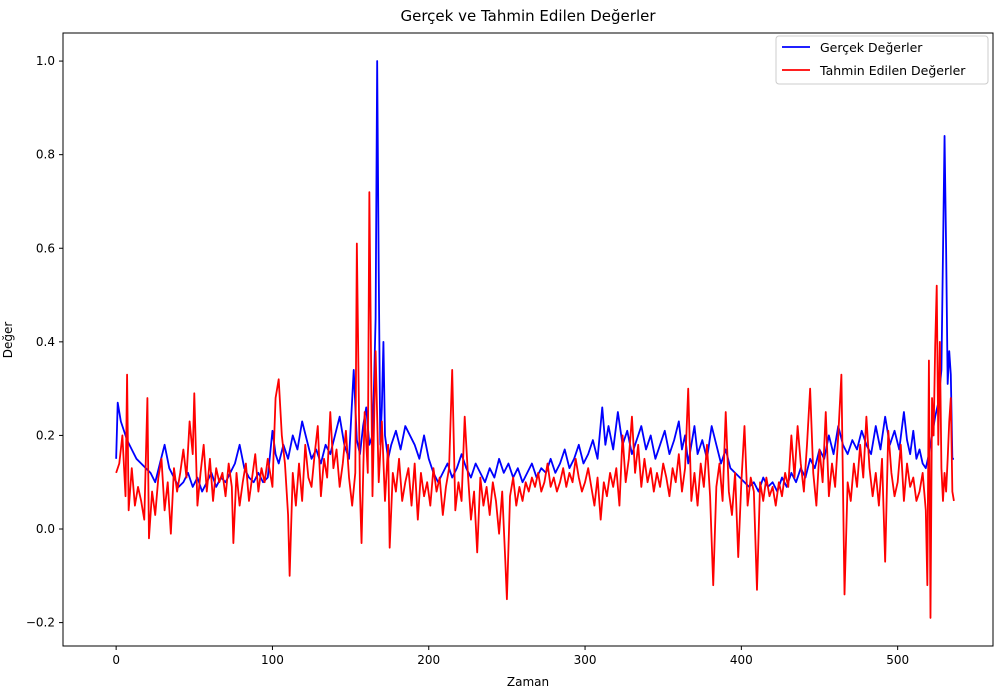  What do you see at coordinates (40, 623) in the screenshot?
I see `y-tick-label: −0.2` at bounding box center [40, 623].